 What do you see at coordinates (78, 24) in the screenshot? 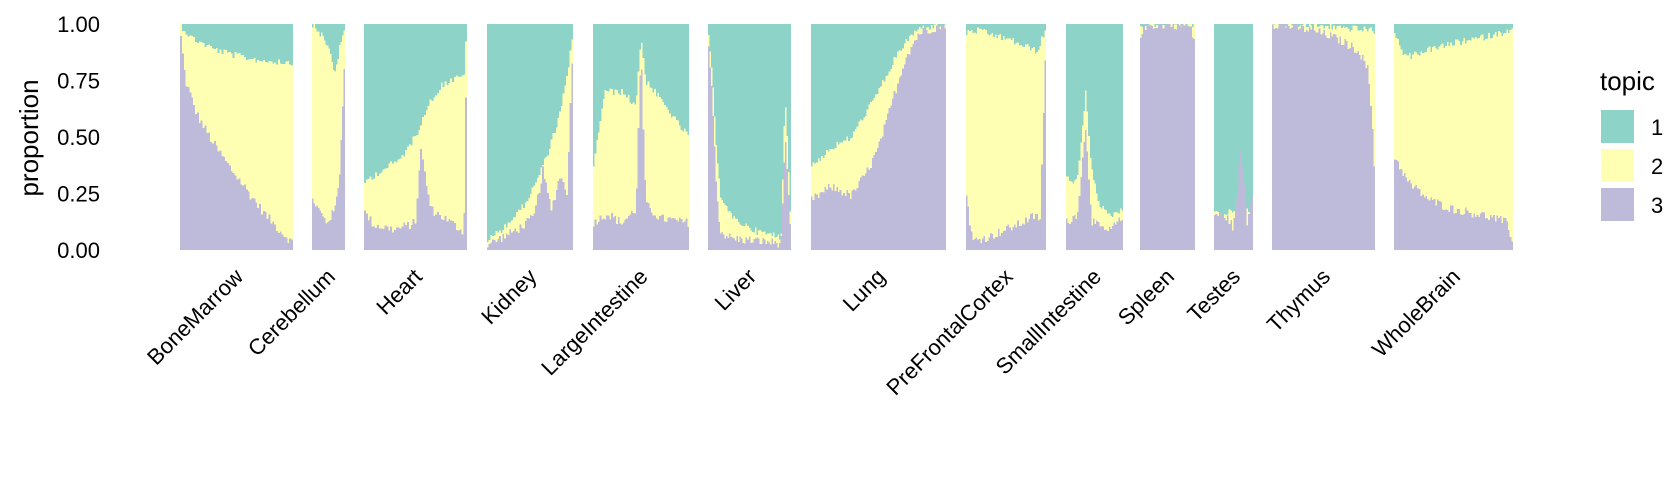
I see `y-tick-label: 1.00` at bounding box center [78, 24].